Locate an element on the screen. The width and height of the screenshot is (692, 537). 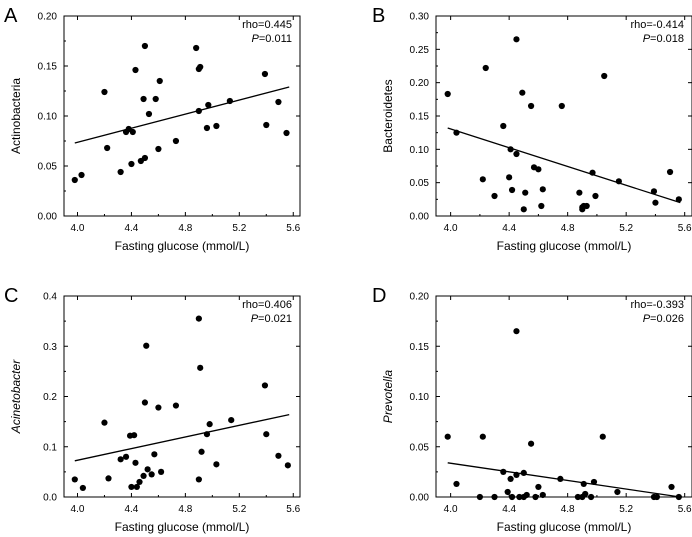
p-value-annotation: P=0.026 is located at coordinates (663, 319).